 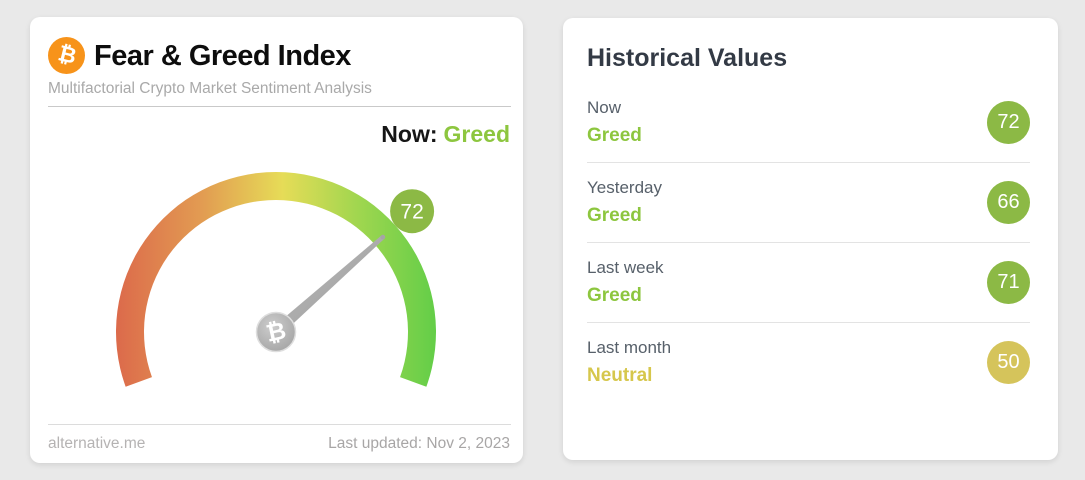 What do you see at coordinates (97, 443) in the screenshot?
I see `alternative-me-link: alternative.me` at bounding box center [97, 443].